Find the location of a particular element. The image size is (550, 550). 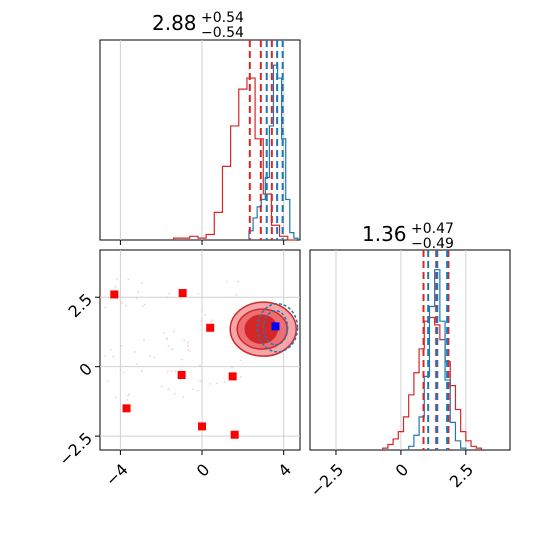

title-value: 2.88 is located at coordinates (174, 23).